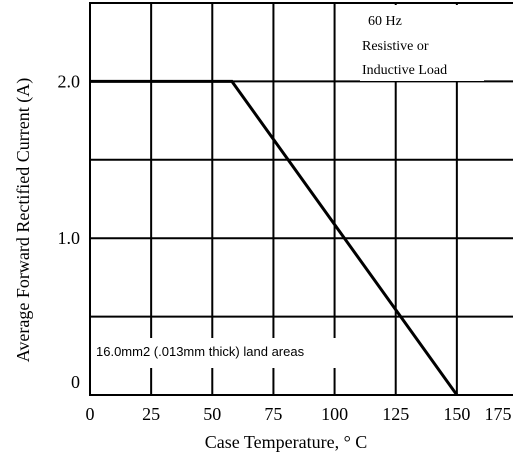  I want to click on y-axis-label: Average Forward Rectified Current (A), so click(23, 220).